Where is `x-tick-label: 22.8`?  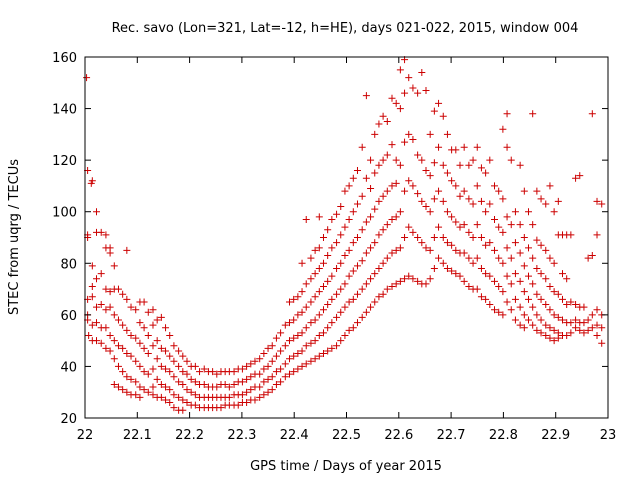 x-tick-label: 22.8 is located at coordinates (503, 435).